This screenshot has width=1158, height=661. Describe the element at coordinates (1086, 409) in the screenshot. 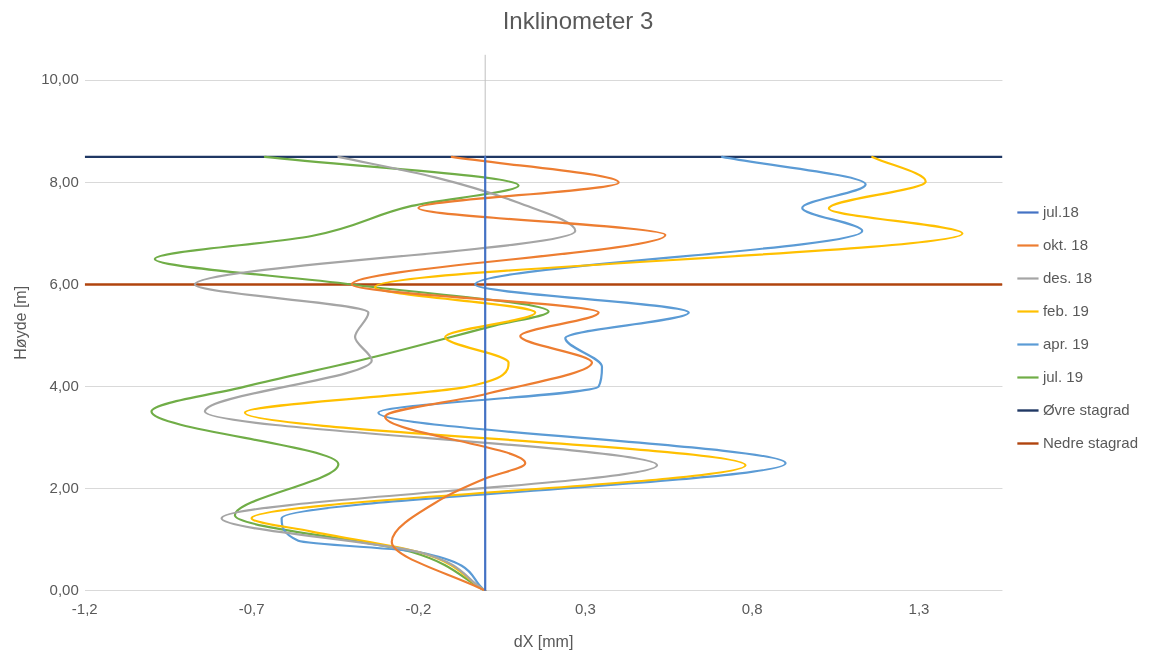

I see `legend-label: Øvre stagrad` at that location.